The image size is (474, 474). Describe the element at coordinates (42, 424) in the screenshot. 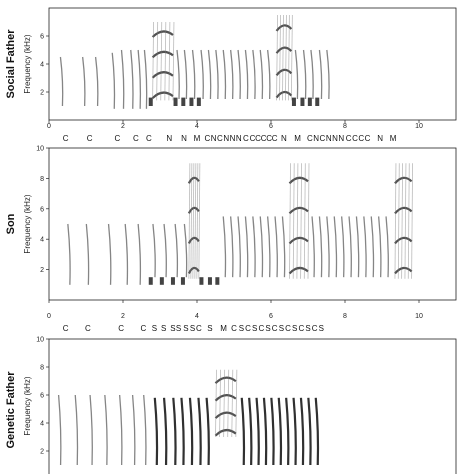

I see `y-tick-label: 4` at that location.